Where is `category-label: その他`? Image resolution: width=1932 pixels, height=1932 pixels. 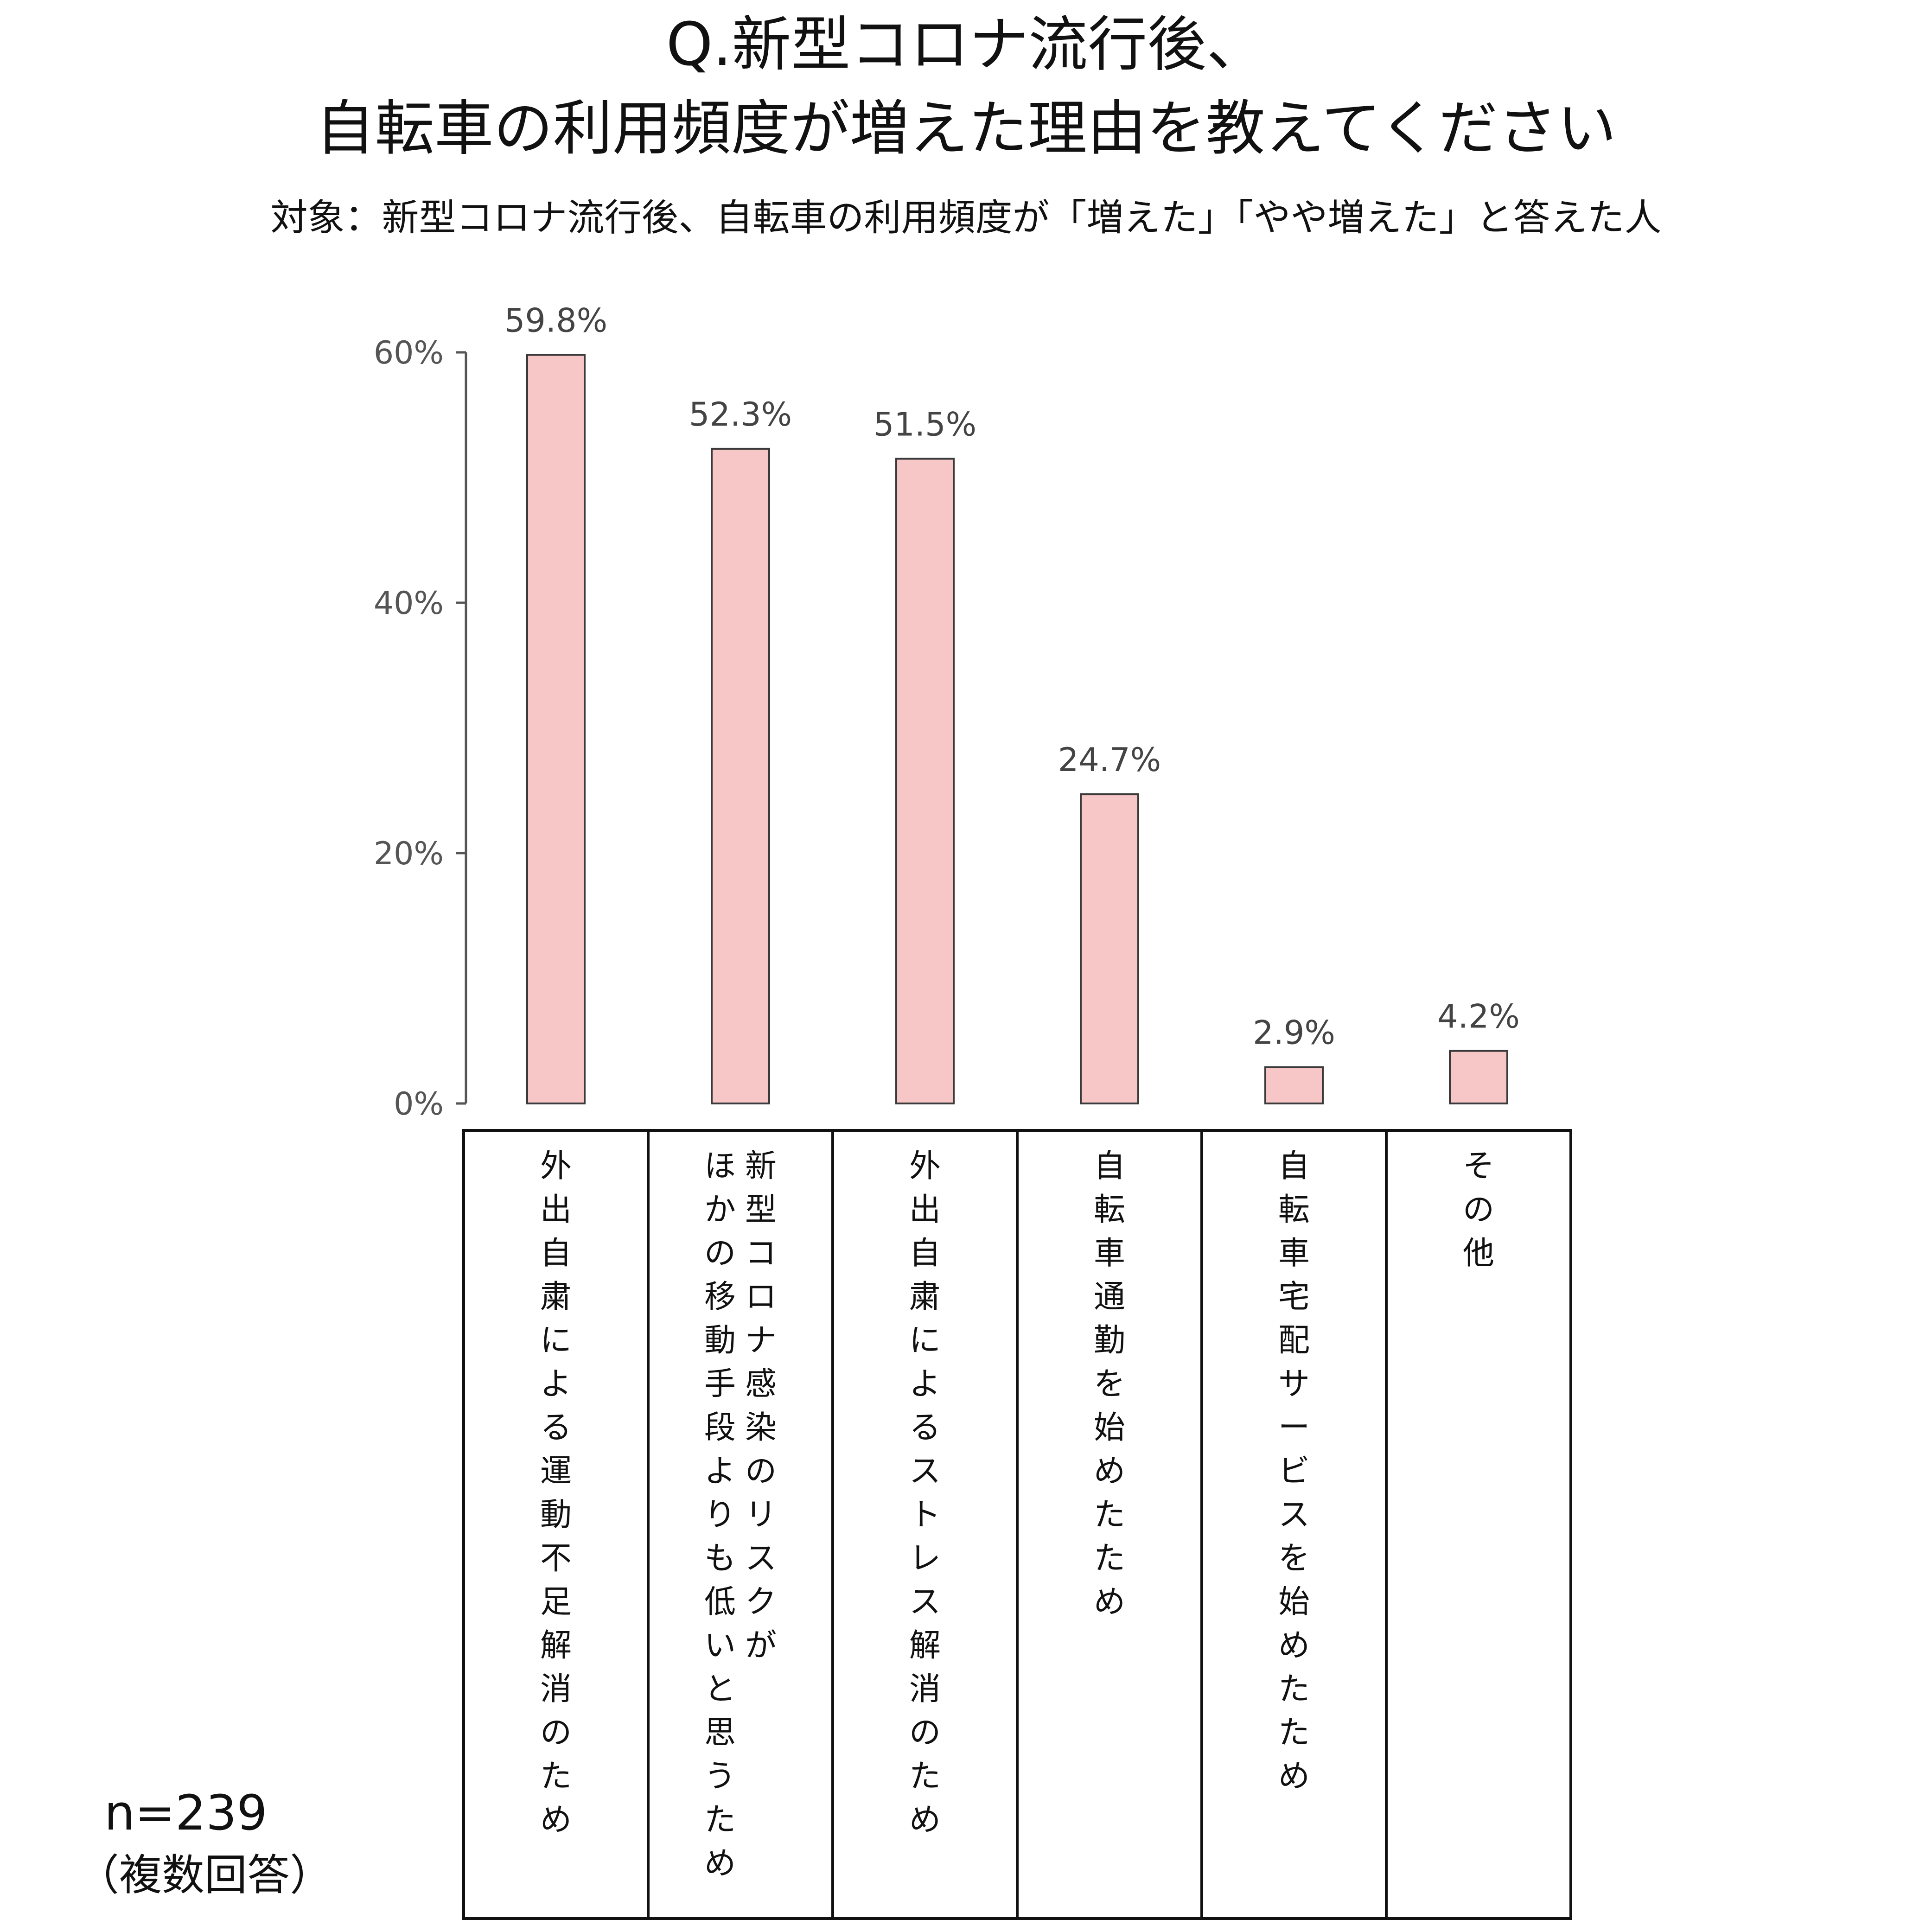
category-label: その他 is located at coordinates (1478, 1210).